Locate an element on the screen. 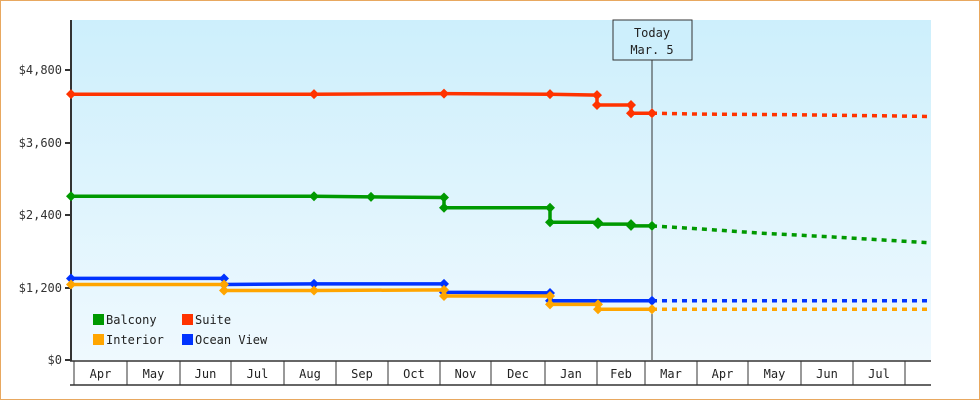  legend: Balcony Suite Interior Ocean View is located at coordinates (180, 330).